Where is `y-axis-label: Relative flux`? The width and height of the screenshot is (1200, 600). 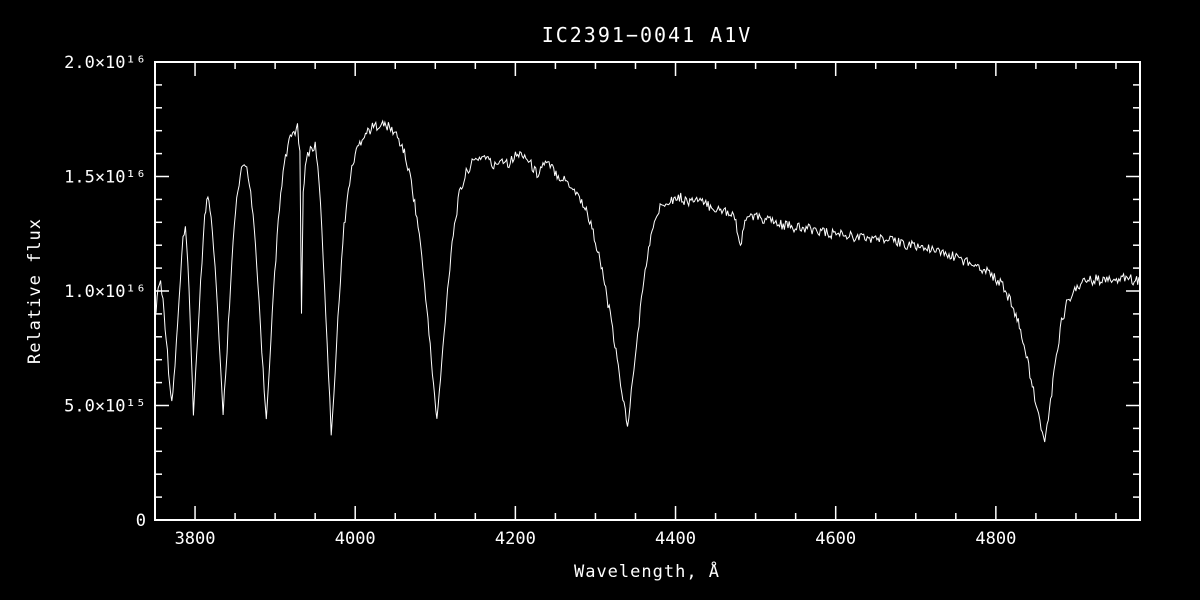 y-axis-label: Relative flux is located at coordinates (35, 291).